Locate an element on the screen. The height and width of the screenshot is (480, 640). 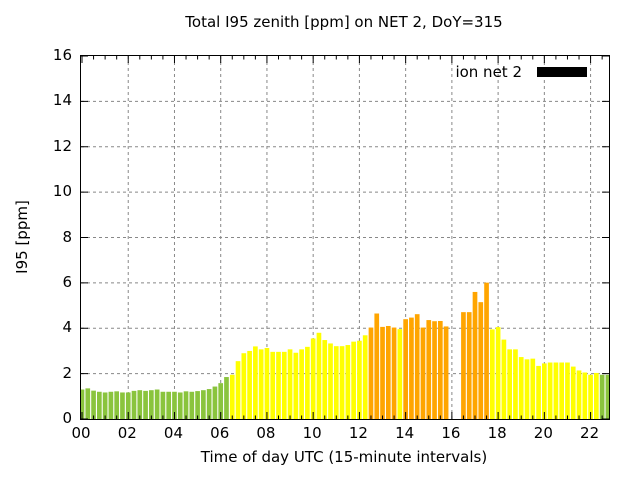
bar-04:00 is located at coordinates (174, 405).